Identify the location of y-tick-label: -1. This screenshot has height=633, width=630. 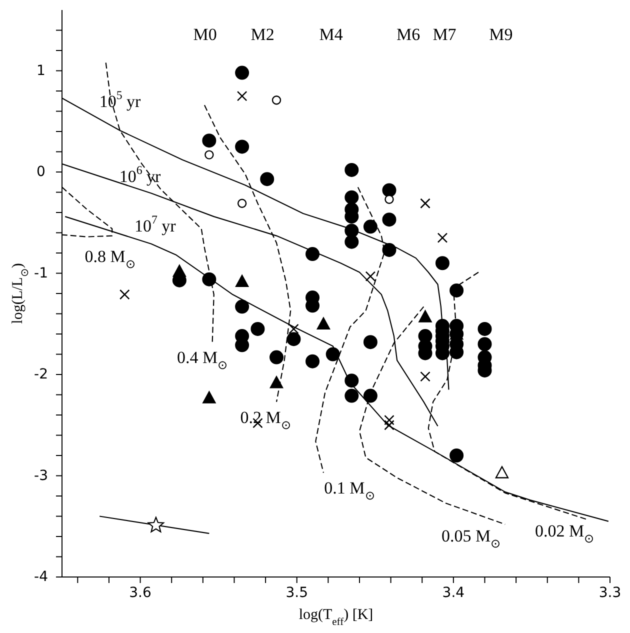
(41, 273).